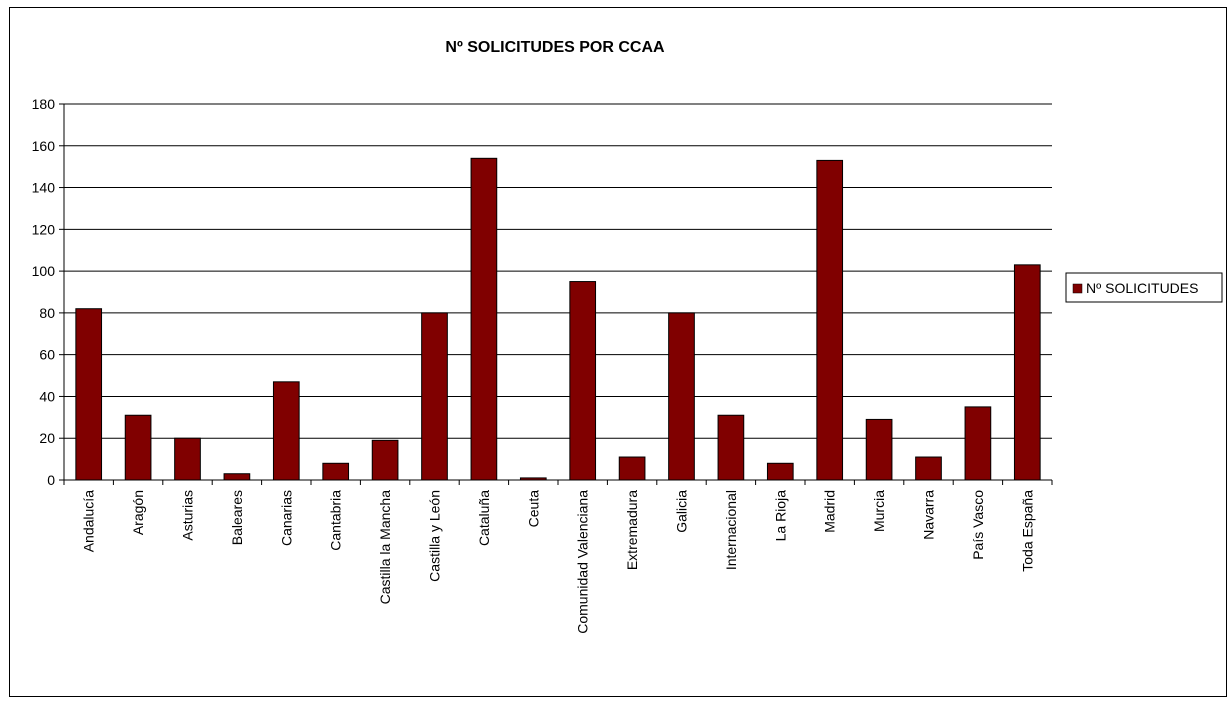 This screenshot has height=703, width=1228. I want to click on x-tick-label: Extremadura, so click(632, 530).